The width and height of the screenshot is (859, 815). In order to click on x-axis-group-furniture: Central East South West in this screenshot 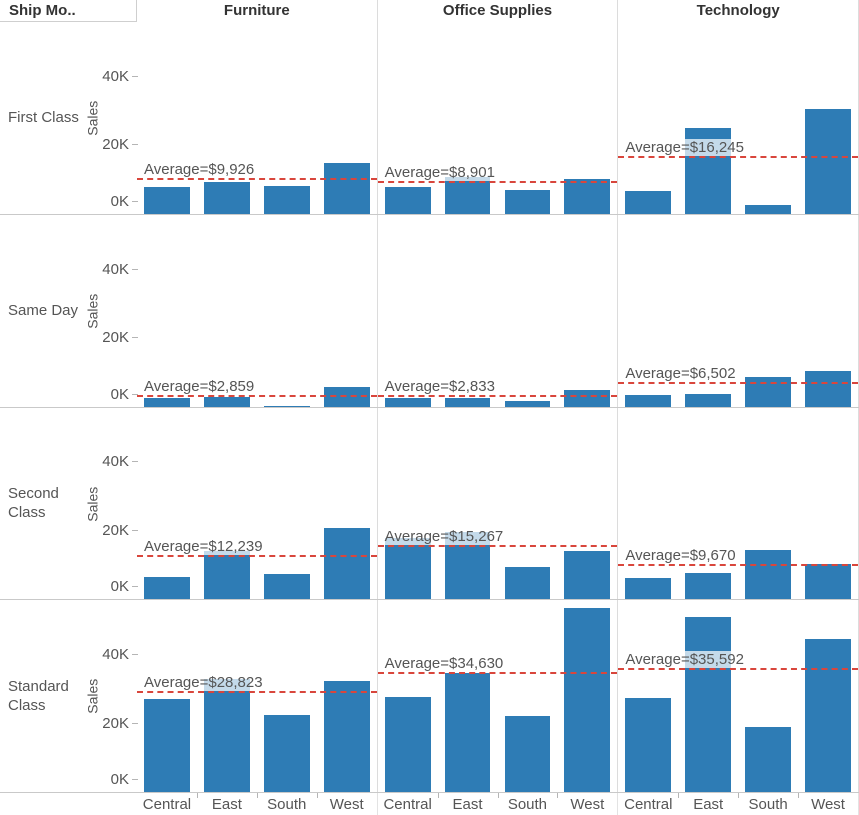, I will do `click(257, 804)`.